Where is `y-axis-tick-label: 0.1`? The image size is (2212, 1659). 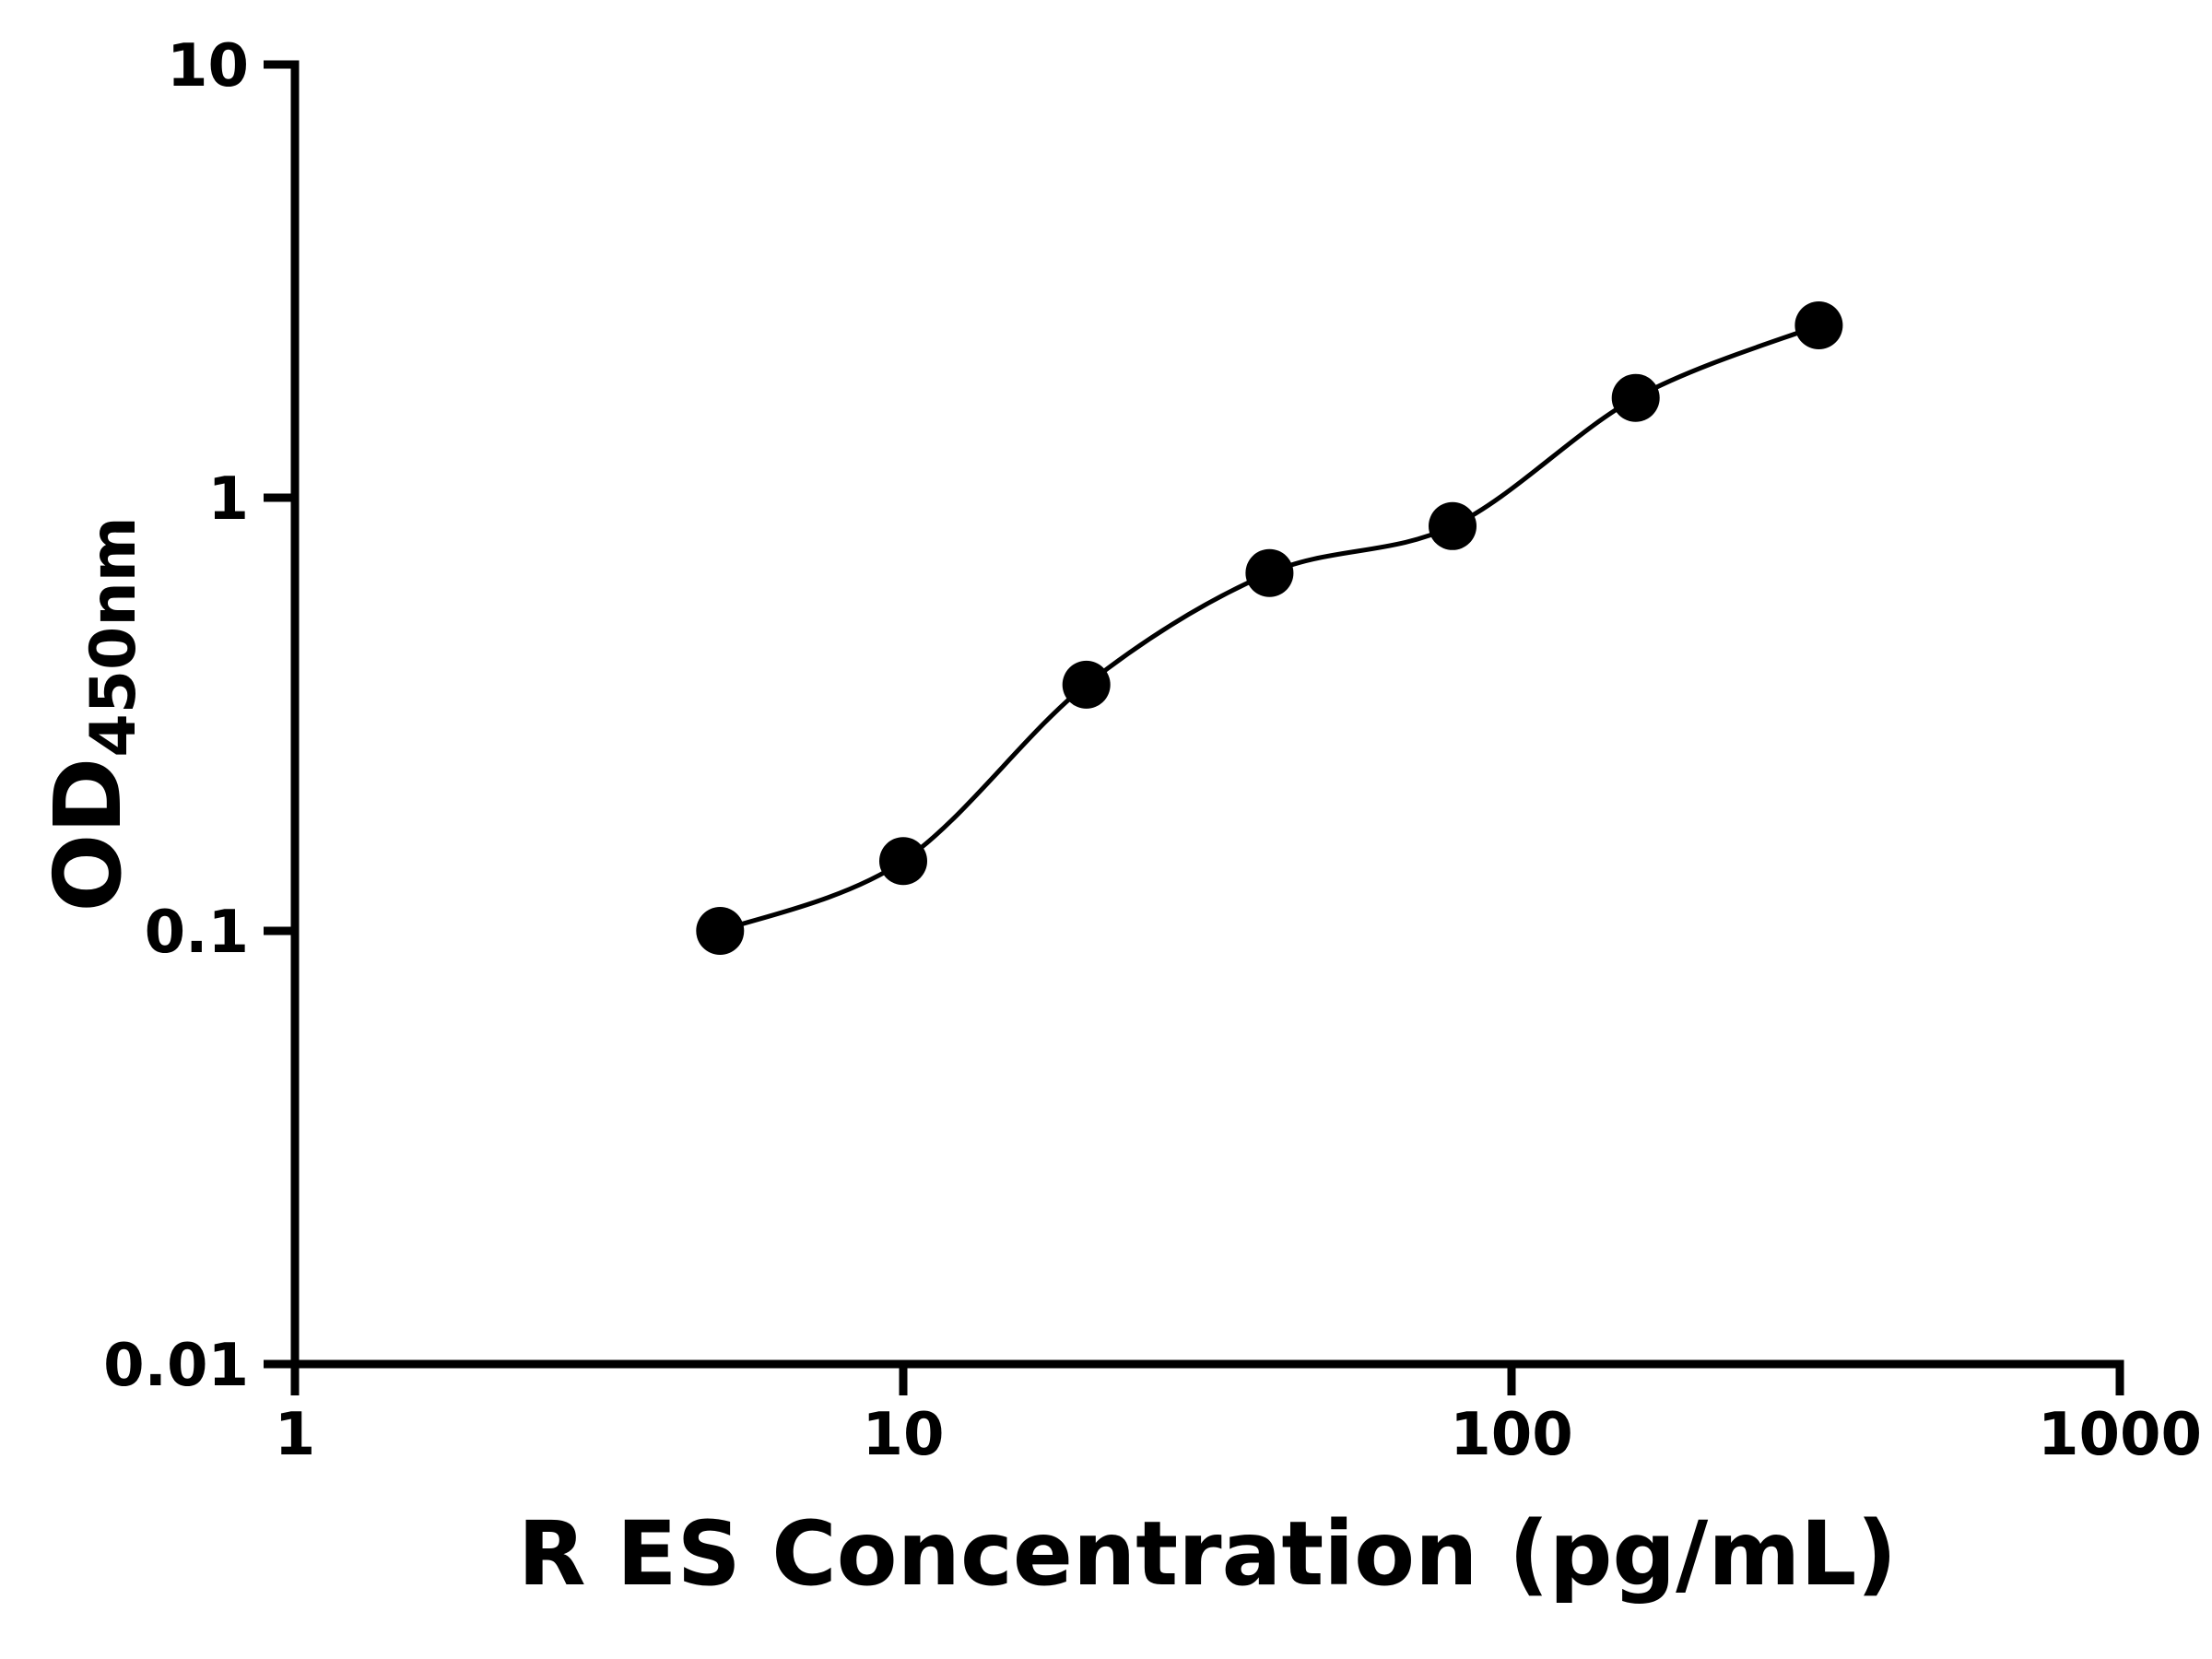
y-axis-tick-label: 0.1 is located at coordinates (197, 933).